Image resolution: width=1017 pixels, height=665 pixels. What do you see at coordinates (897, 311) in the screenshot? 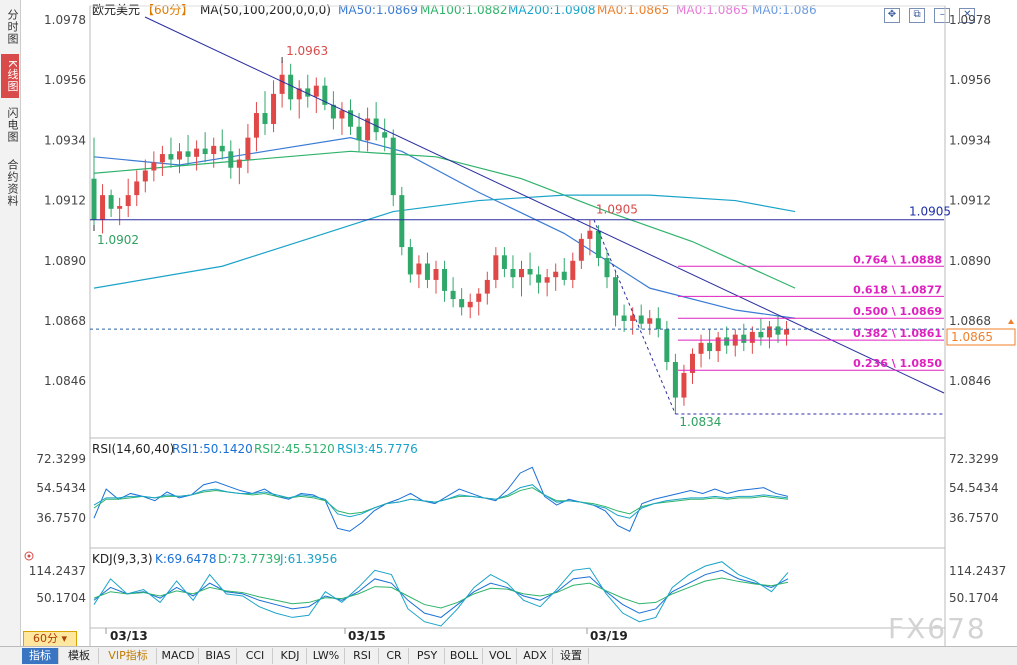
I see `fib-level-label: 0.500 \ 1.0869` at bounding box center [897, 311].